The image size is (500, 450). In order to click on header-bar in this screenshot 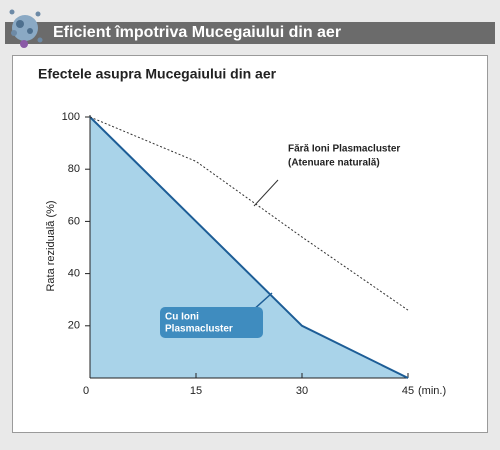, I will do `click(250, 33)`.